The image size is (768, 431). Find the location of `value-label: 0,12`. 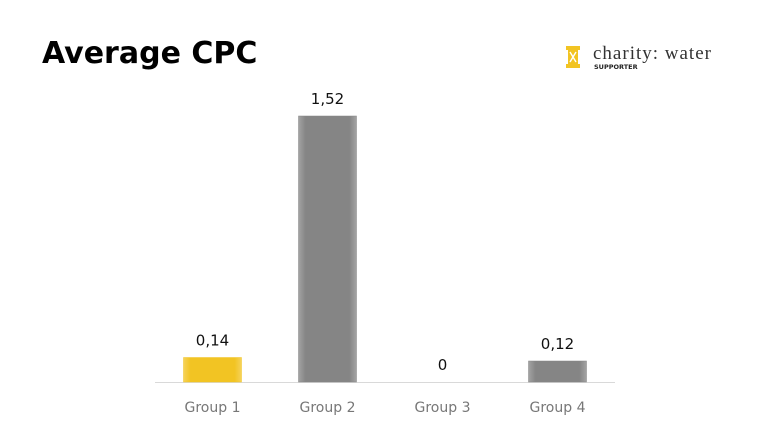

value-label: 0,12 is located at coordinates (557, 344).